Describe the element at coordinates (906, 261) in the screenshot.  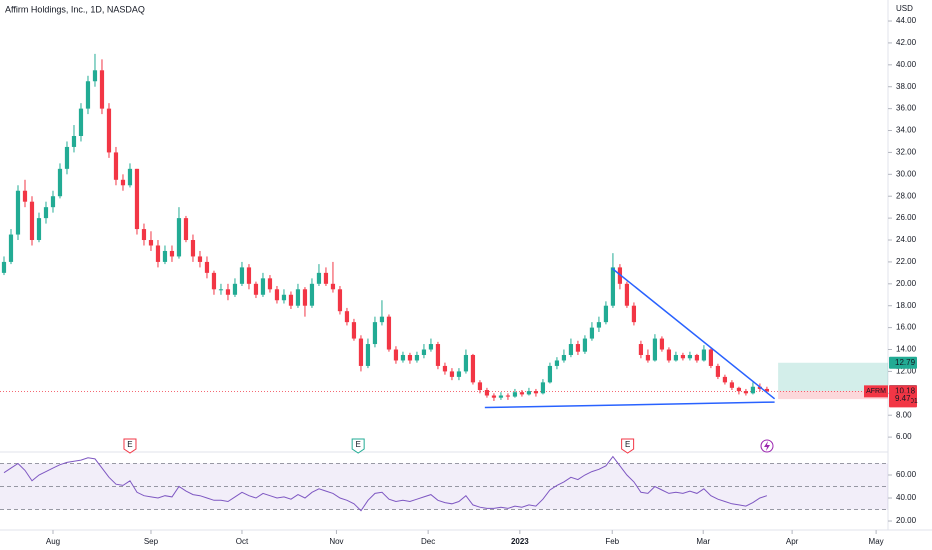
I see `y-tick-label: 22.00` at that location.